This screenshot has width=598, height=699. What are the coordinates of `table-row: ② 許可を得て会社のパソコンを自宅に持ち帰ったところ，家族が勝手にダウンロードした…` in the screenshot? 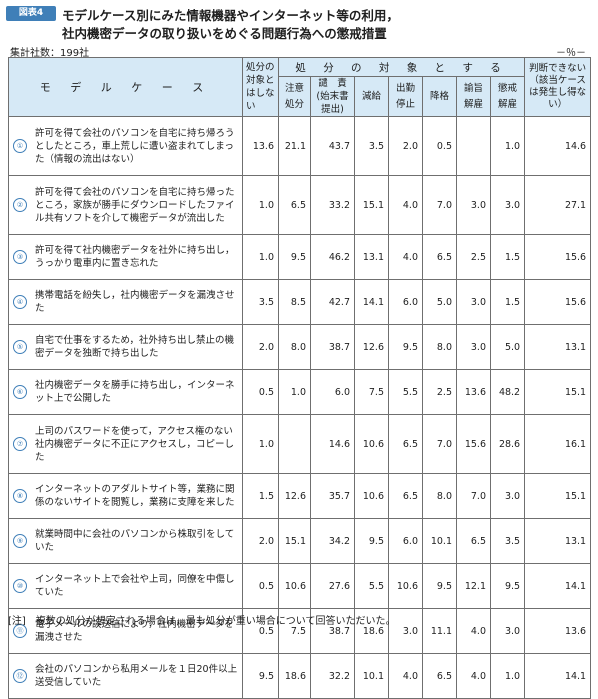 It's located at (300, 205).